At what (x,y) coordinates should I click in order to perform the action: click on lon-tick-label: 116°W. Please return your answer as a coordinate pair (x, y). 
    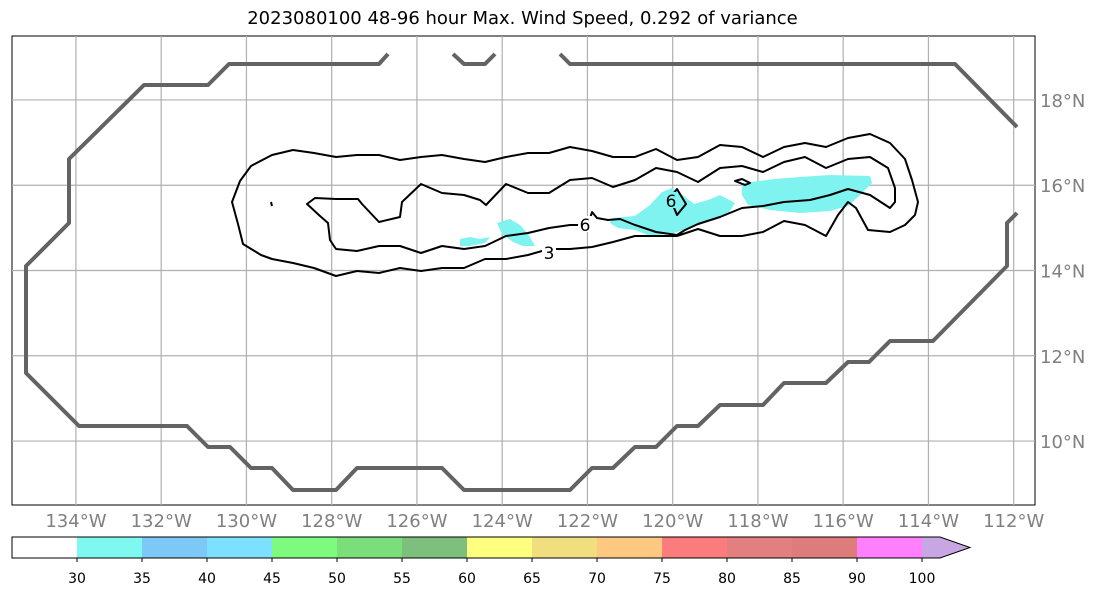
    Looking at the image, I should click on (843, 521).